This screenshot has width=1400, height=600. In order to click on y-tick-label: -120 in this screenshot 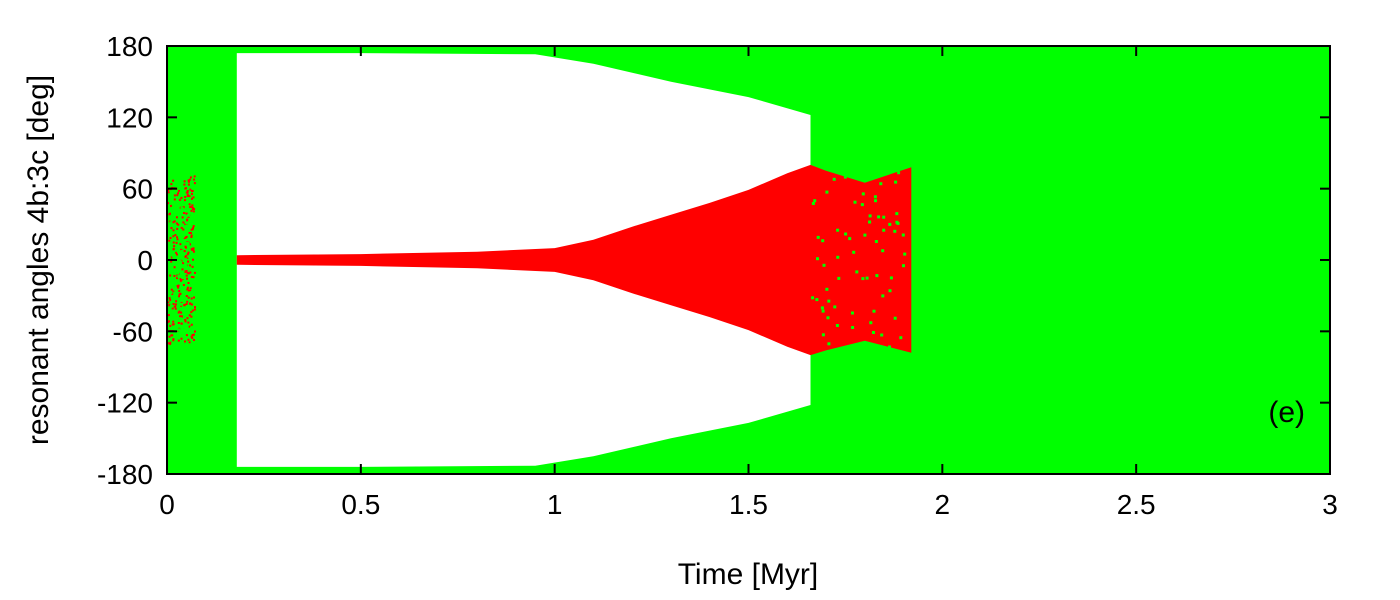, I will do `click(125, 403)`.